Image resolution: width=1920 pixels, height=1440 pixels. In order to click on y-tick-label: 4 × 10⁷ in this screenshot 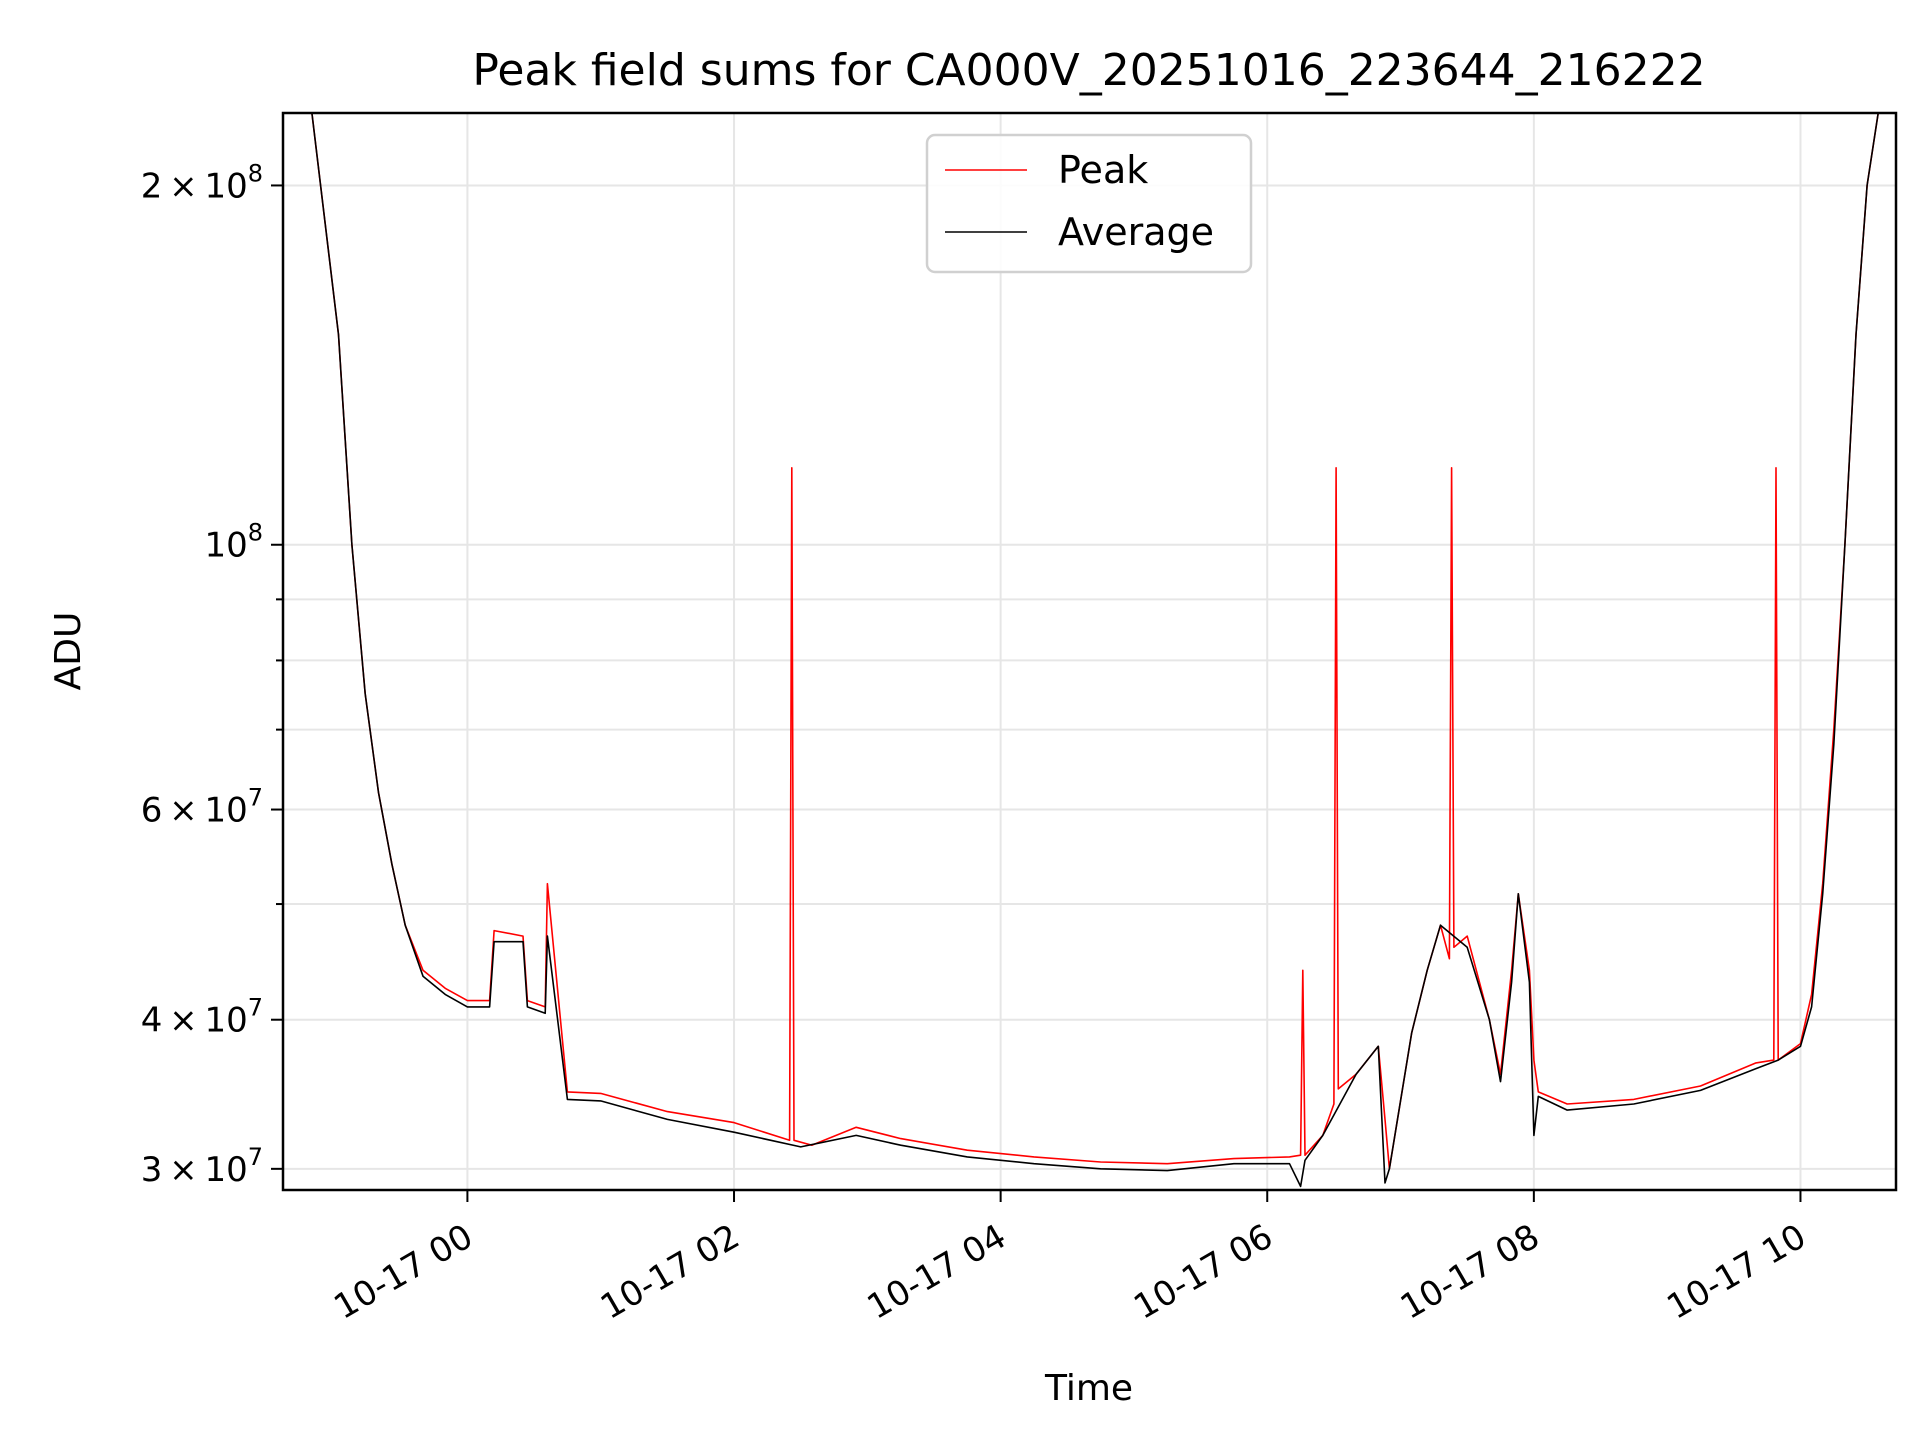, I will do `click(202, 1017)`.